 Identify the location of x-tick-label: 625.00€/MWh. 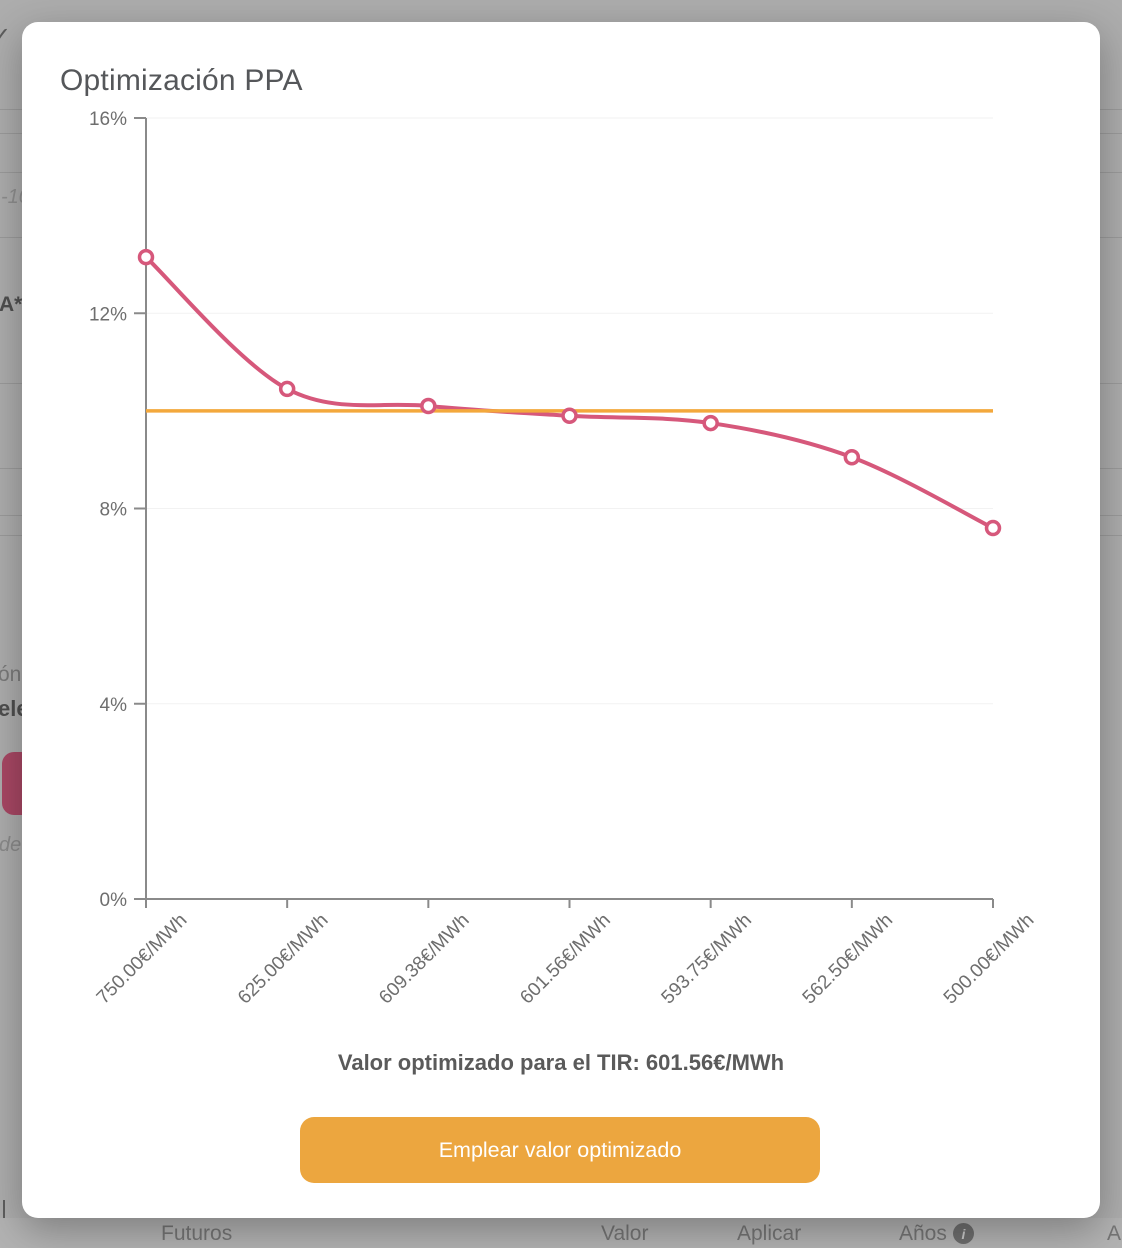
(283, 959).